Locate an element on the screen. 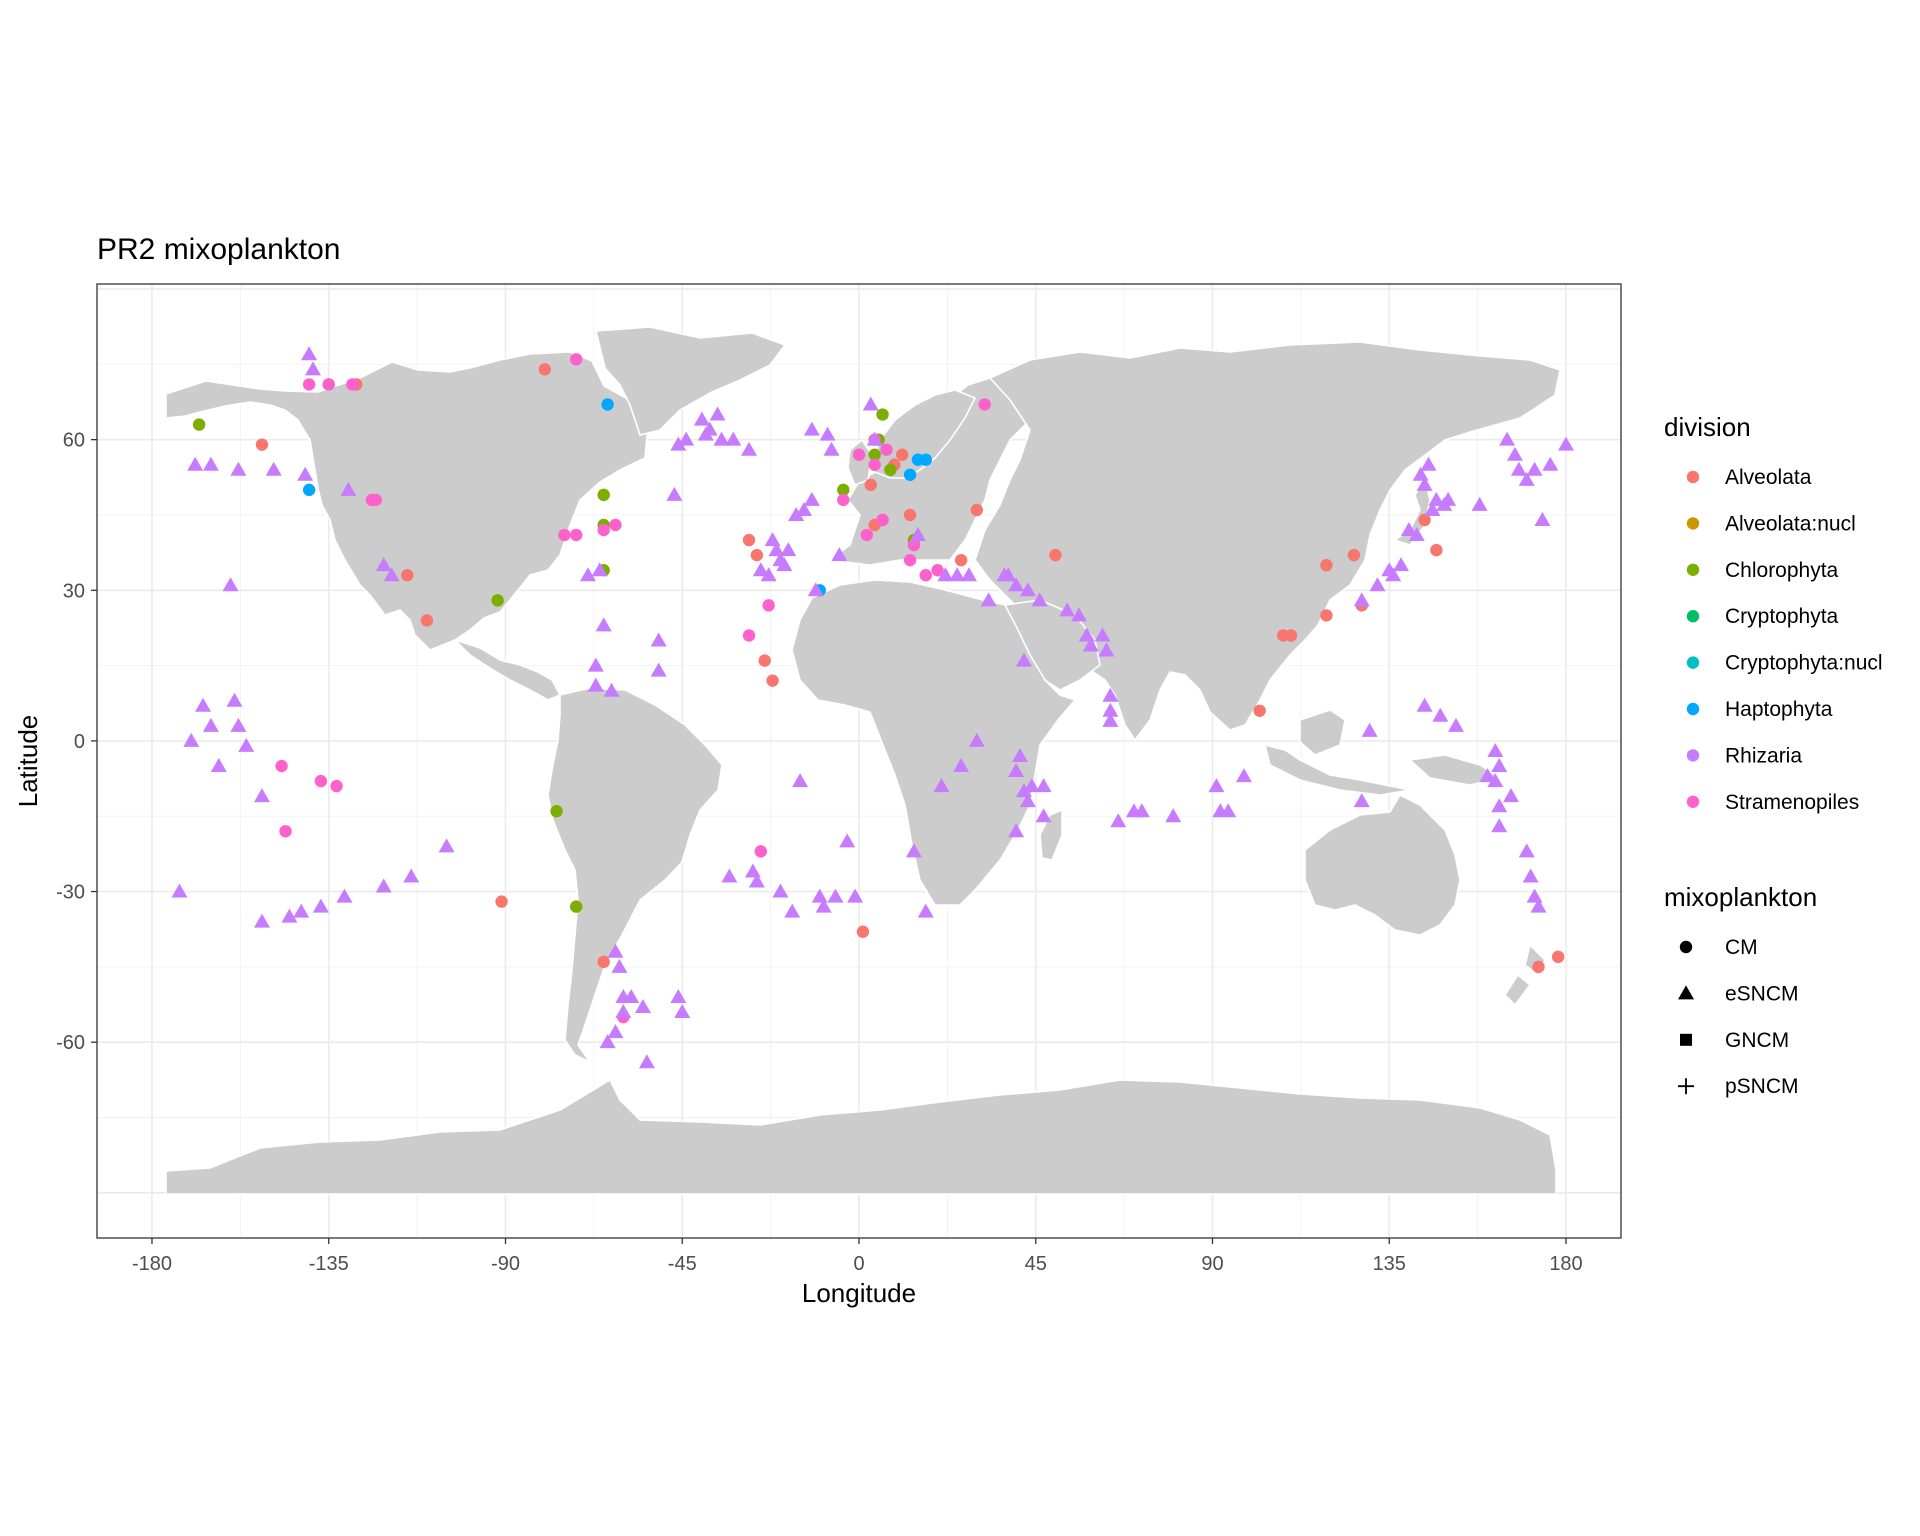 Image resolution: width=1920 pixels, height=1536 pixels. legend-label-mixoplankton: GNCM is located at coordinates (1757, 1040).